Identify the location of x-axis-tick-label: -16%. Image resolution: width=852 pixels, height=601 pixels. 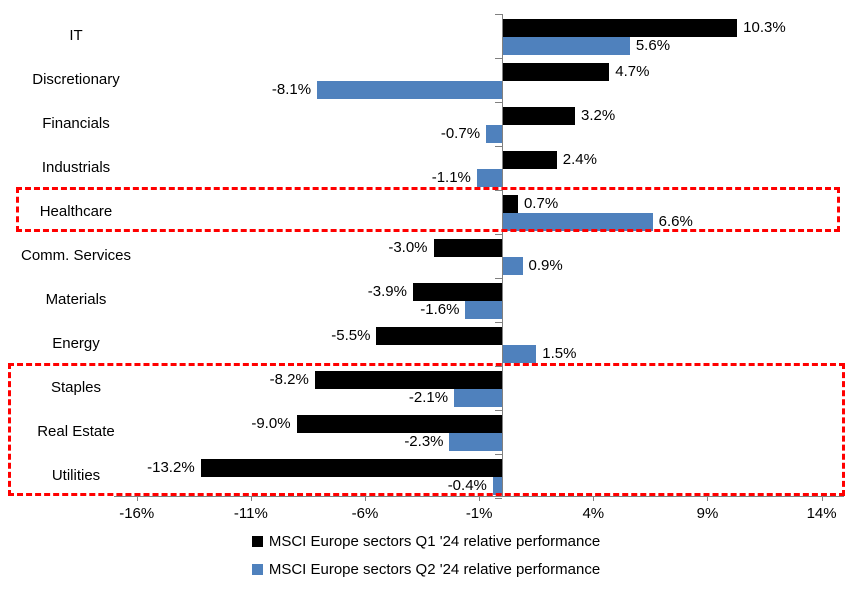
(137, 513).